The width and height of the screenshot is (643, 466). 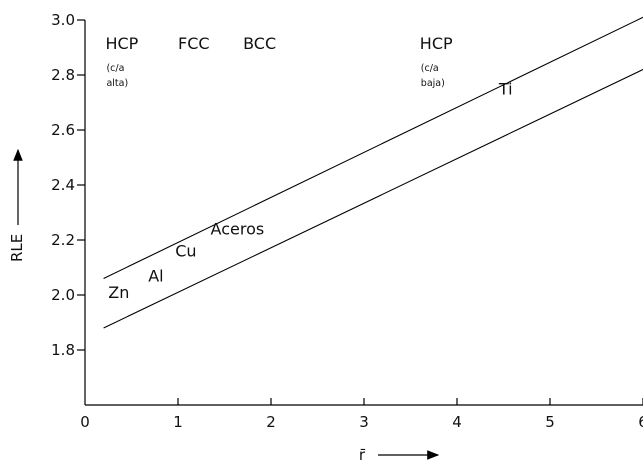 What do you see at coordinates (271, 422) in the screenshot?
I see `x-tick-label: 2` at bounding box center [271, 422].